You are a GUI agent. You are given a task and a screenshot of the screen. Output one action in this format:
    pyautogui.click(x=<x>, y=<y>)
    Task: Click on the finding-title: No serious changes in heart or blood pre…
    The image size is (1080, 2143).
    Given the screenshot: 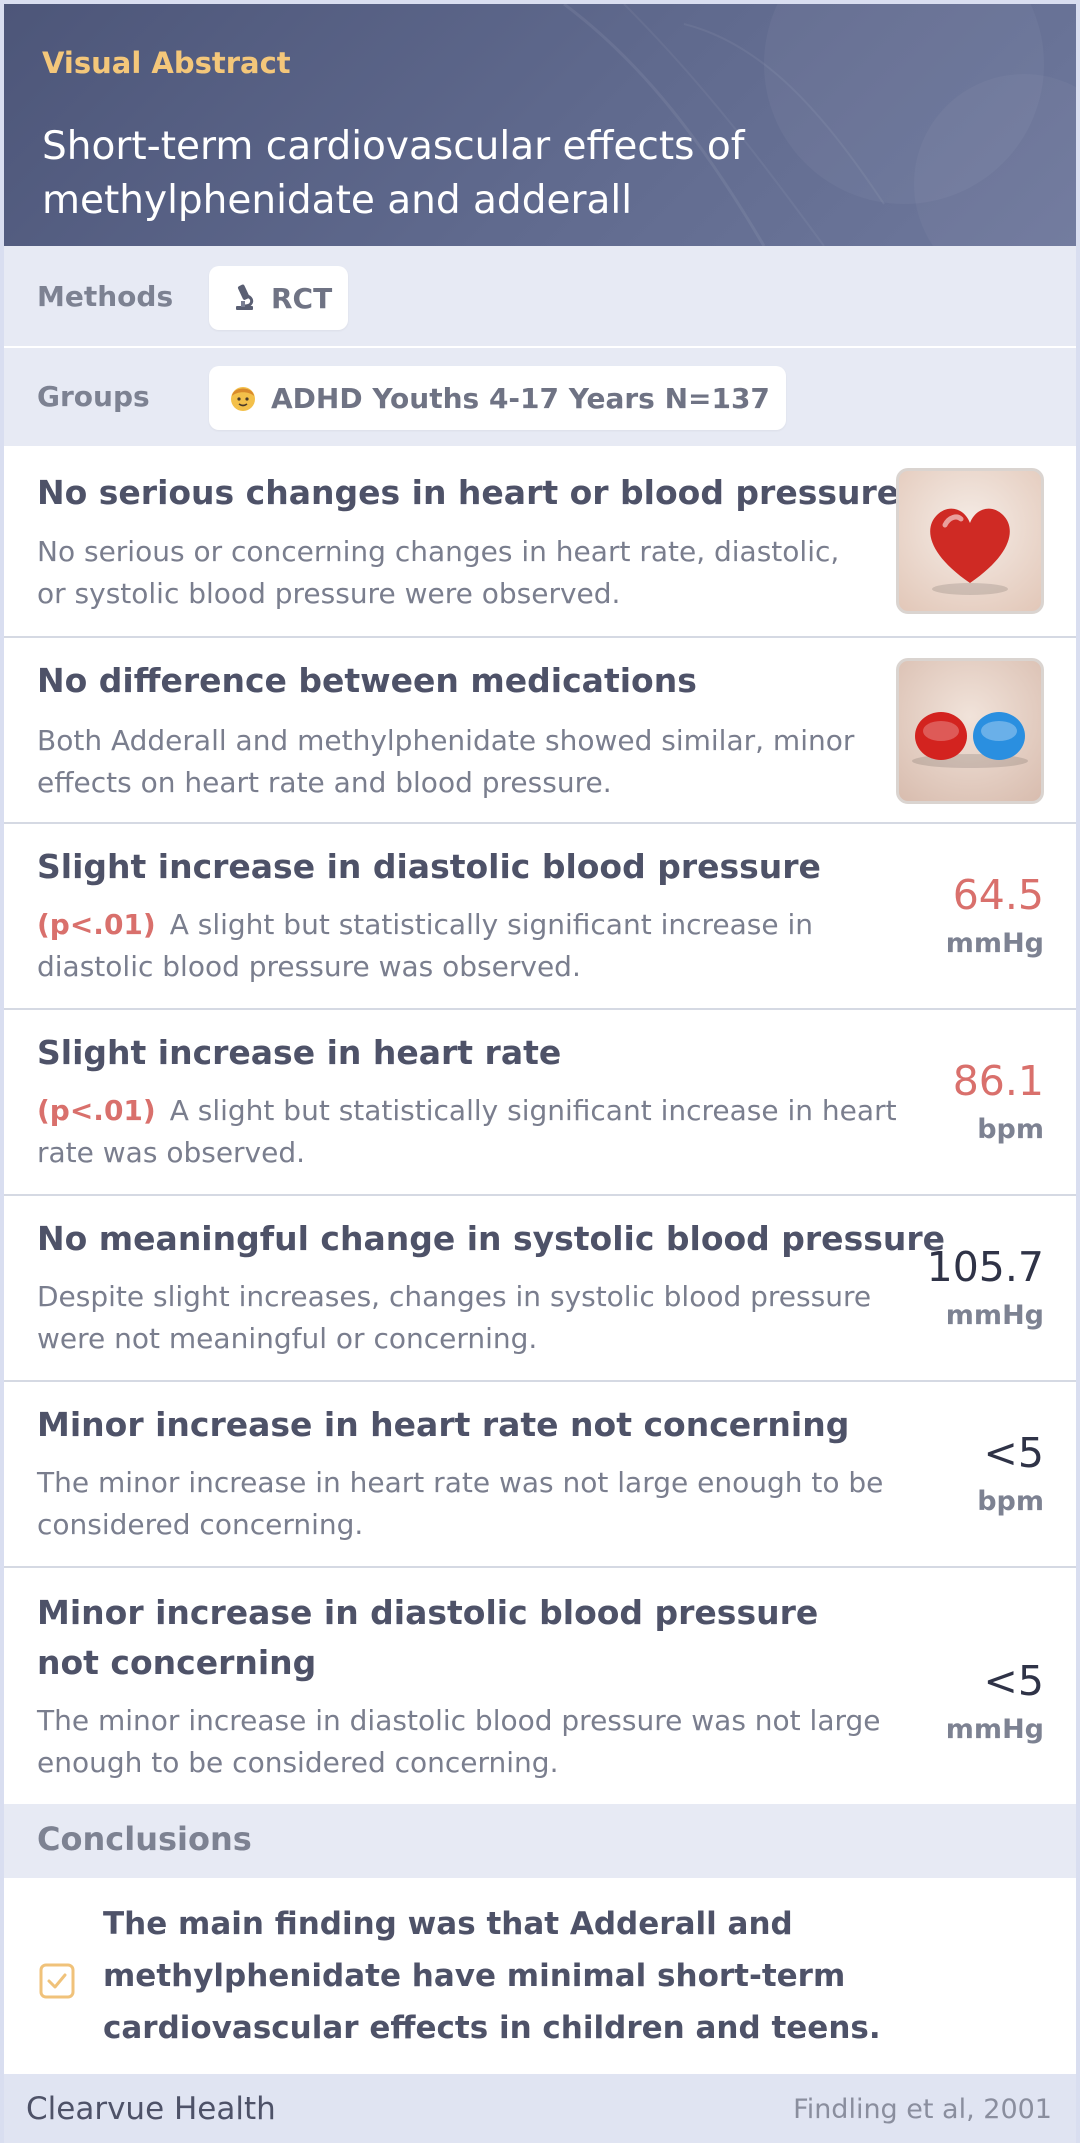 What is the action you would take?
    pyautogui.click(x=468, y=492)
    